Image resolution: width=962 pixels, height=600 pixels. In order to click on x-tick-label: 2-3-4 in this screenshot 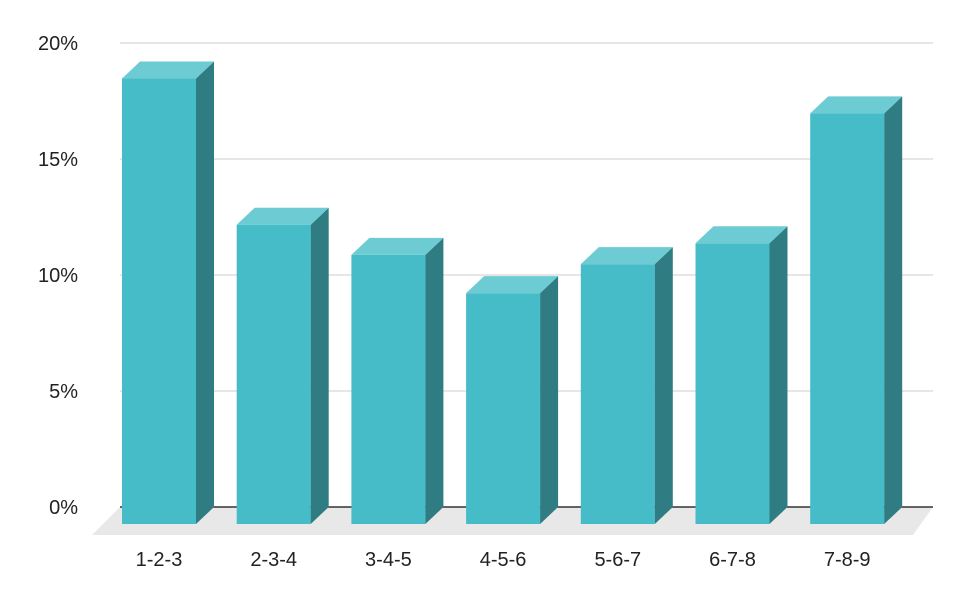, I will do `click(273, 560)`.